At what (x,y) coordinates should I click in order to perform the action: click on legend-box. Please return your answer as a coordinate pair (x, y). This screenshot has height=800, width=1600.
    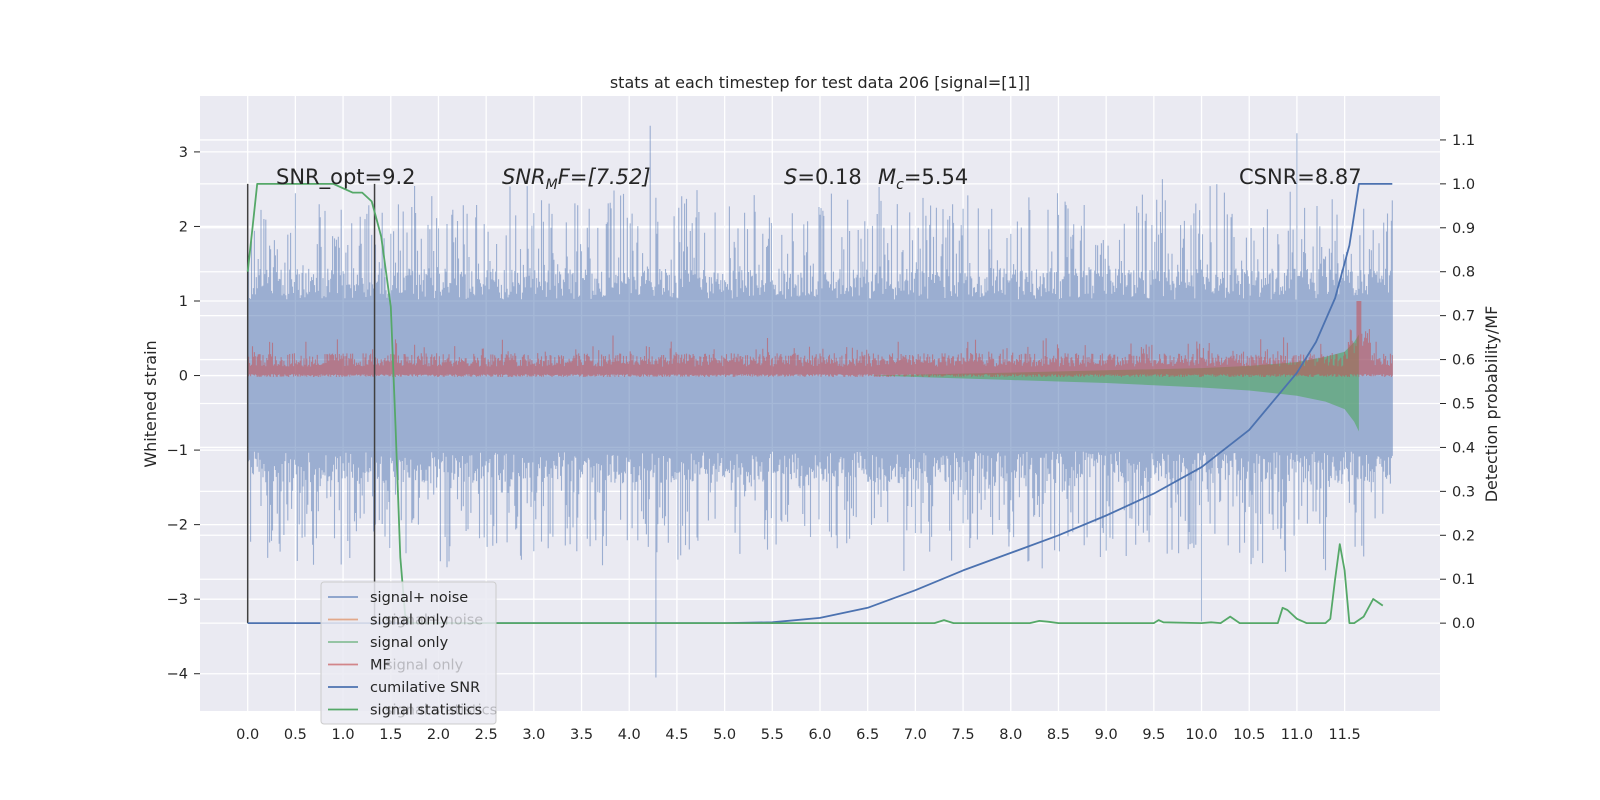
    Looking at the image, I should click on (408, 653).